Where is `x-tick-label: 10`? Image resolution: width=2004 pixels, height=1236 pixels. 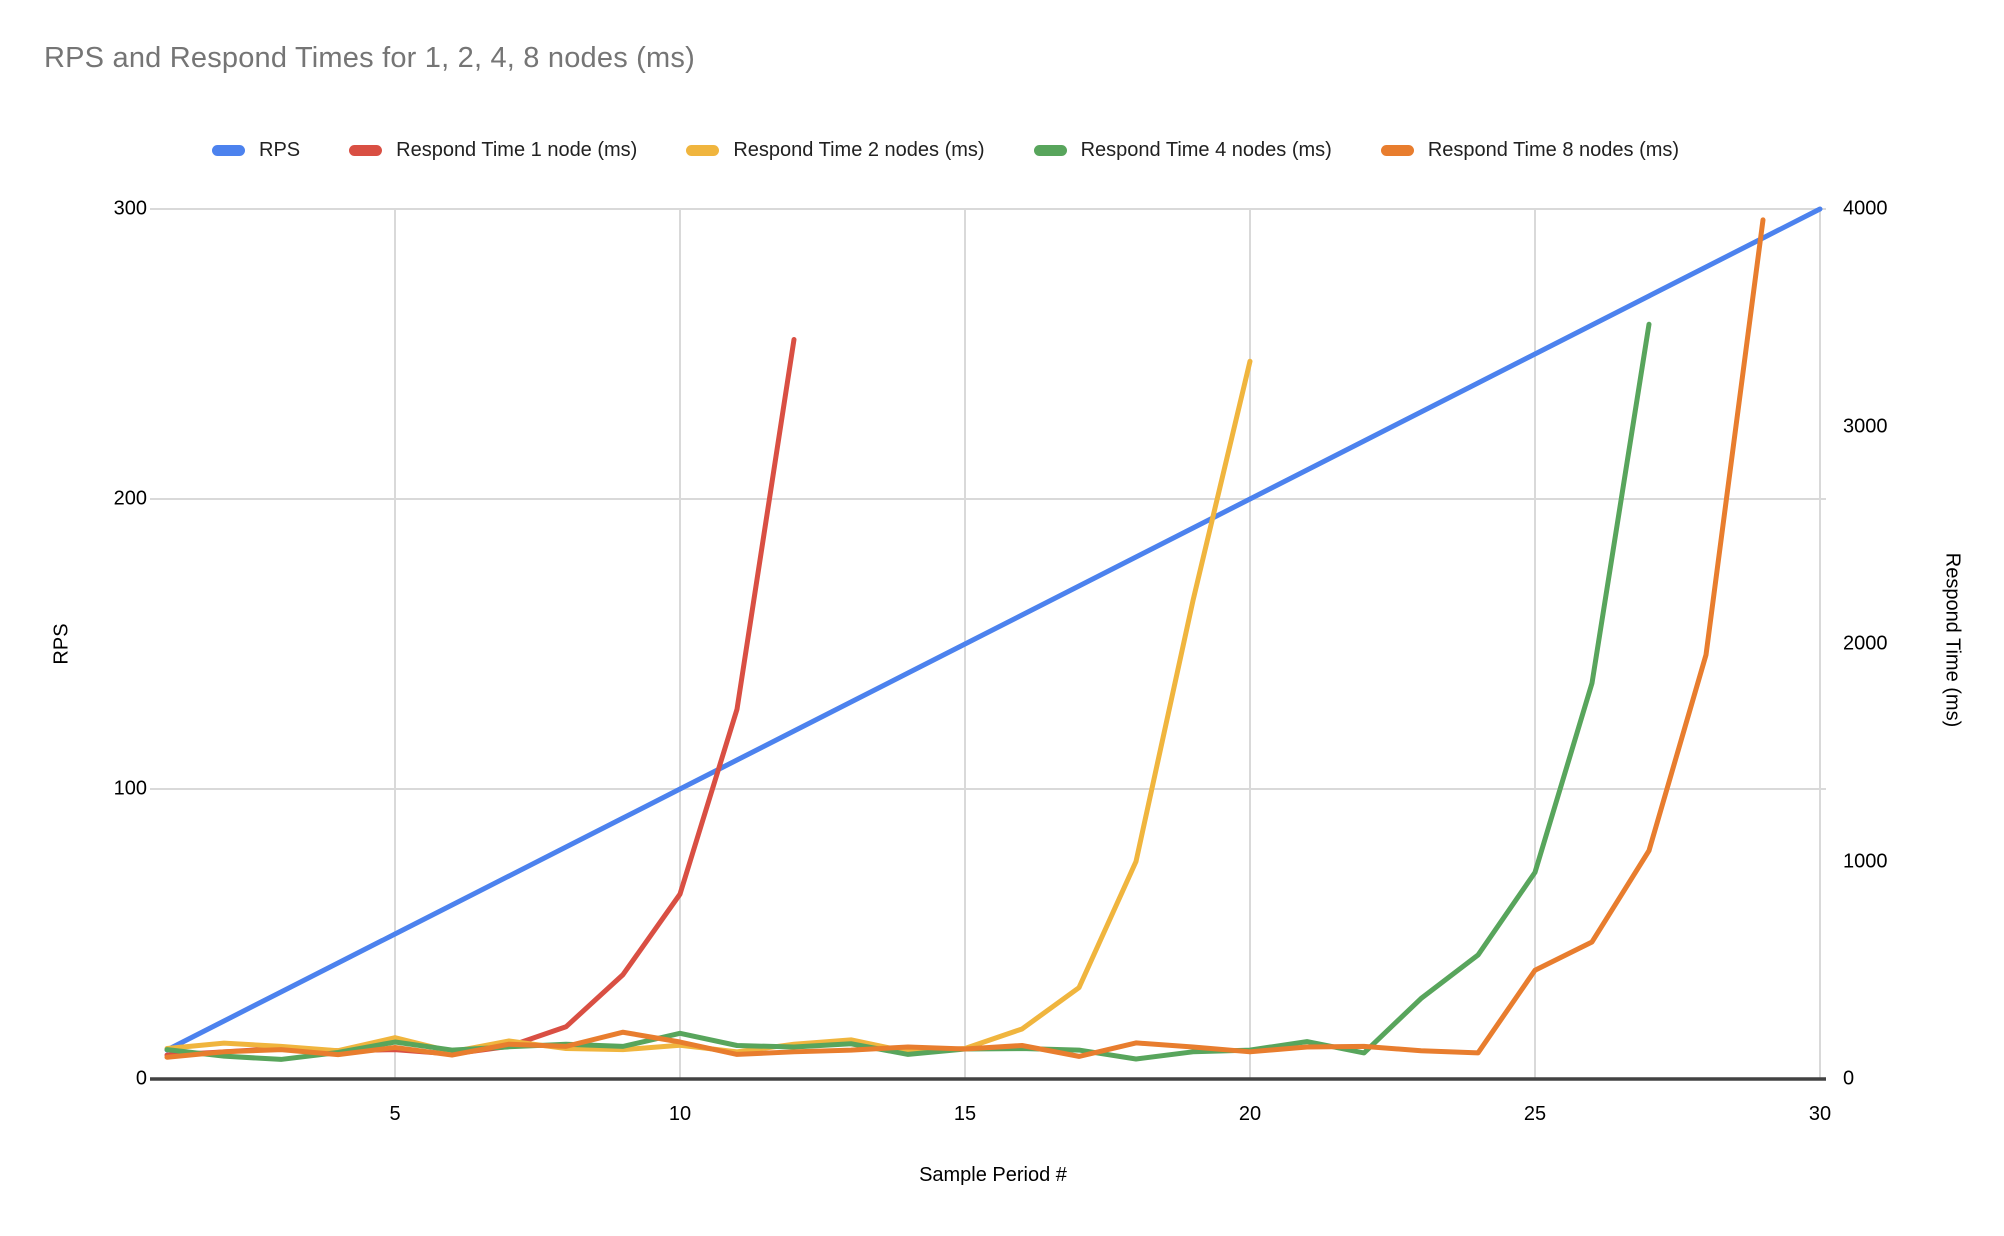
x-tick-label: 10 is located at coordinates (680, 1114).